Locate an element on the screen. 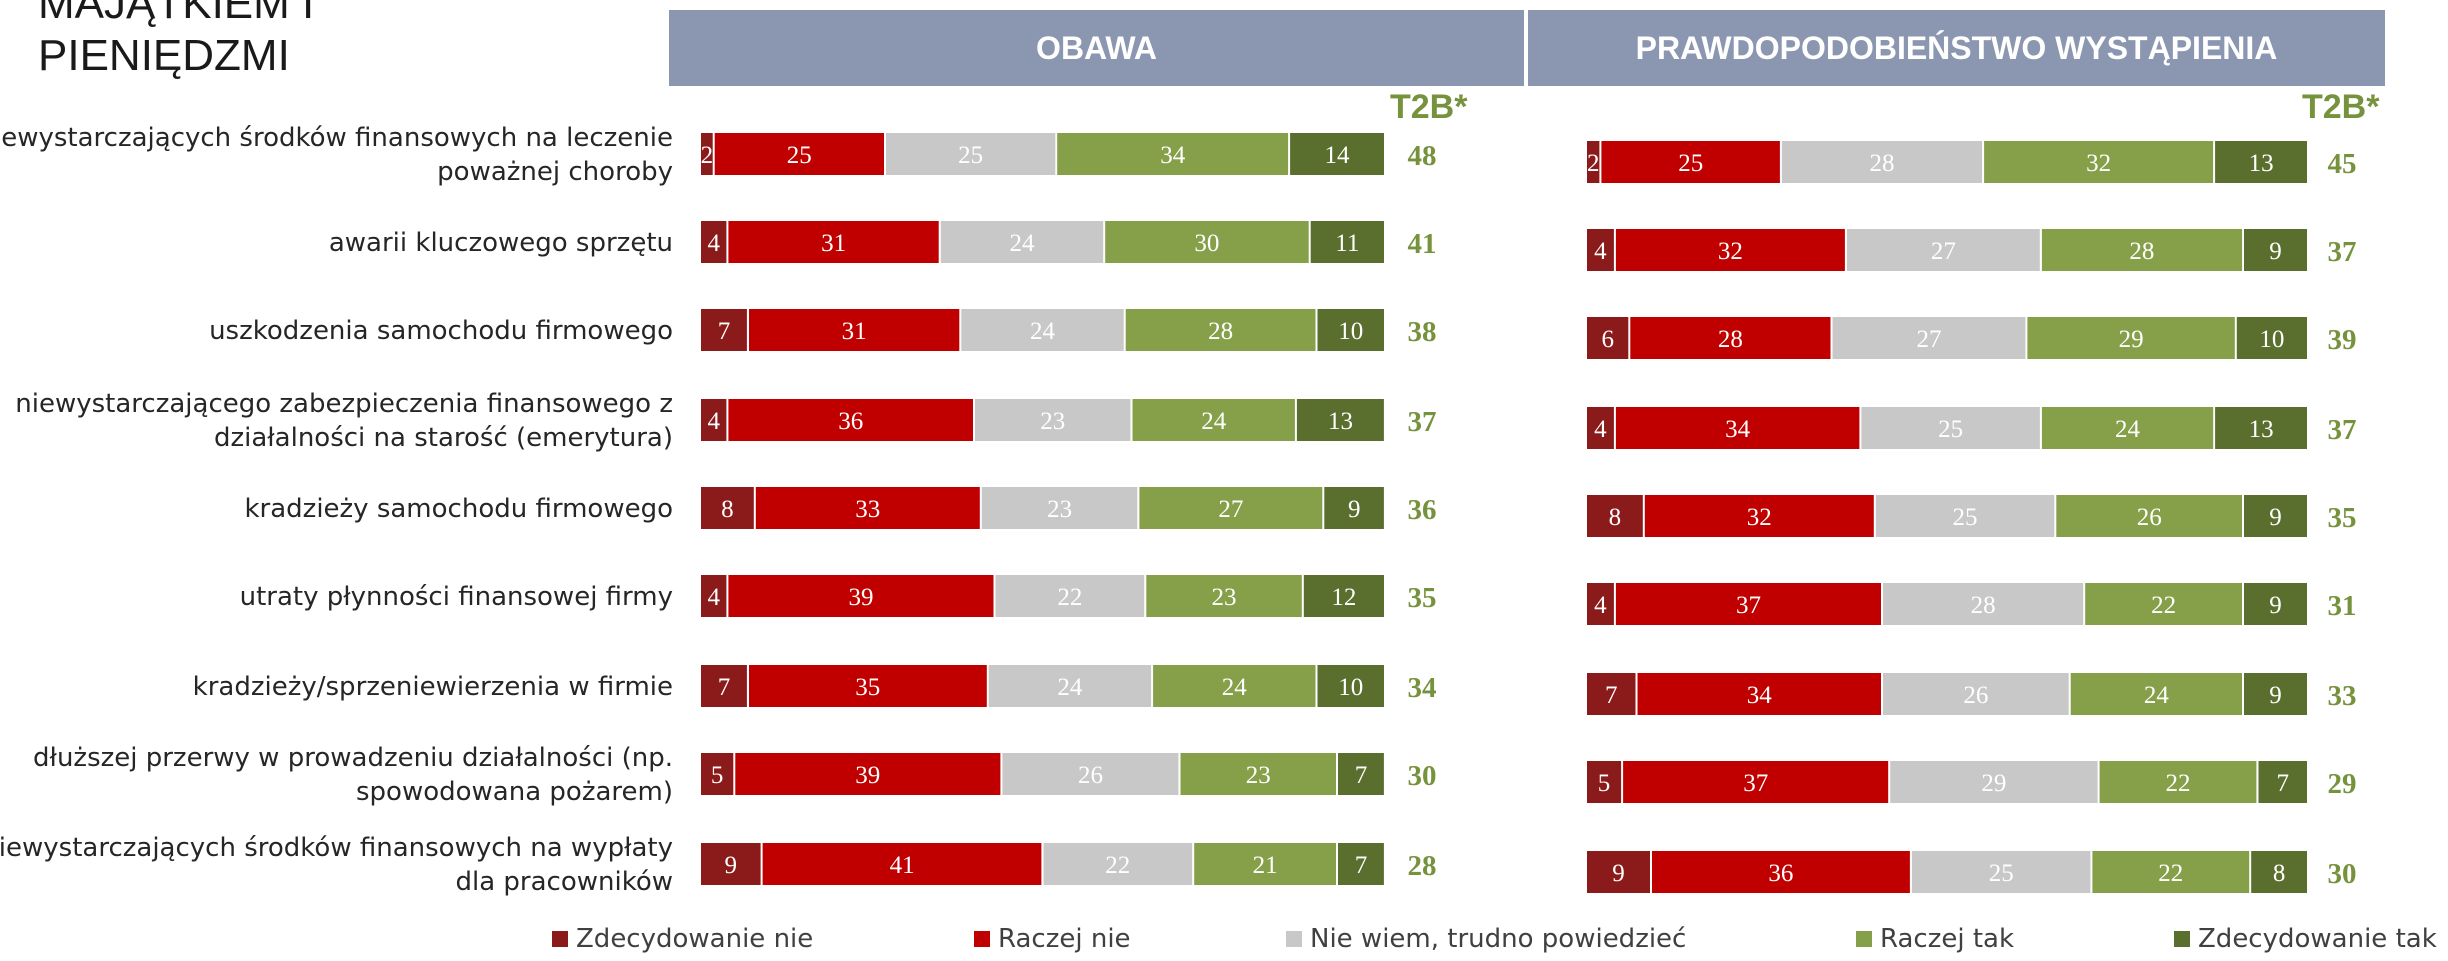  legend-label: Zdecydowanie nie is located at coordinates (695, 939).